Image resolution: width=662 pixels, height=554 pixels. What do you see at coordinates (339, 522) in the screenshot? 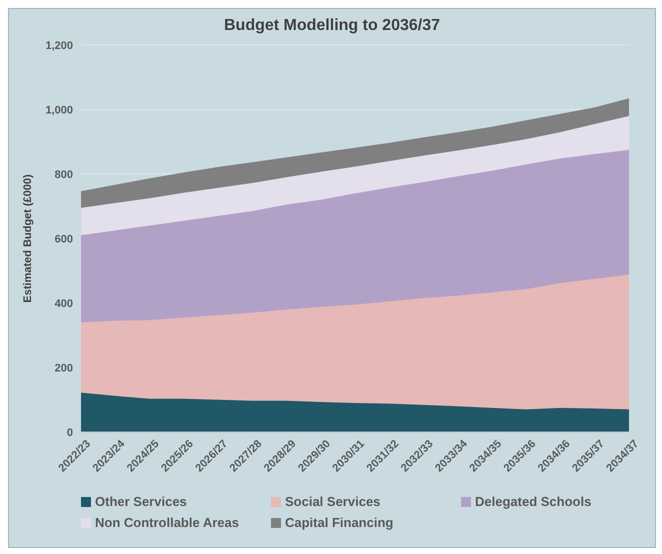
I see `legend-label: Capital Financing` at bounding box center [339, 522].